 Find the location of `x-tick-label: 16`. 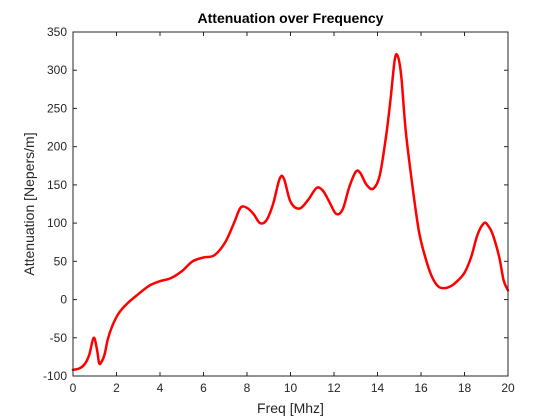

x-tick-label: 16 is located at coordinates (421, 388).